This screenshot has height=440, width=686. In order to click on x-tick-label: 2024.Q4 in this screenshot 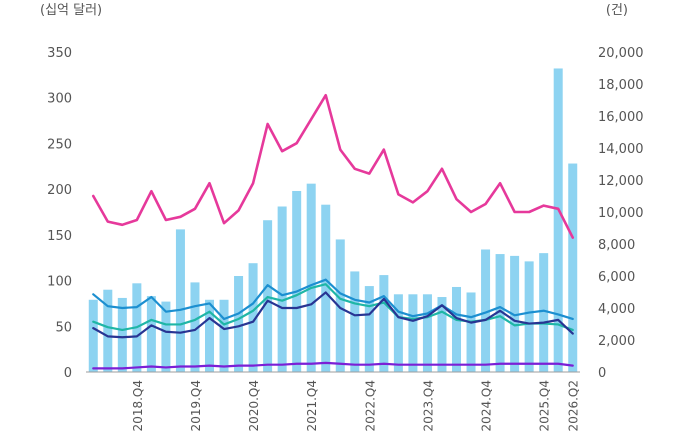, I will do `click(487, 405)`.